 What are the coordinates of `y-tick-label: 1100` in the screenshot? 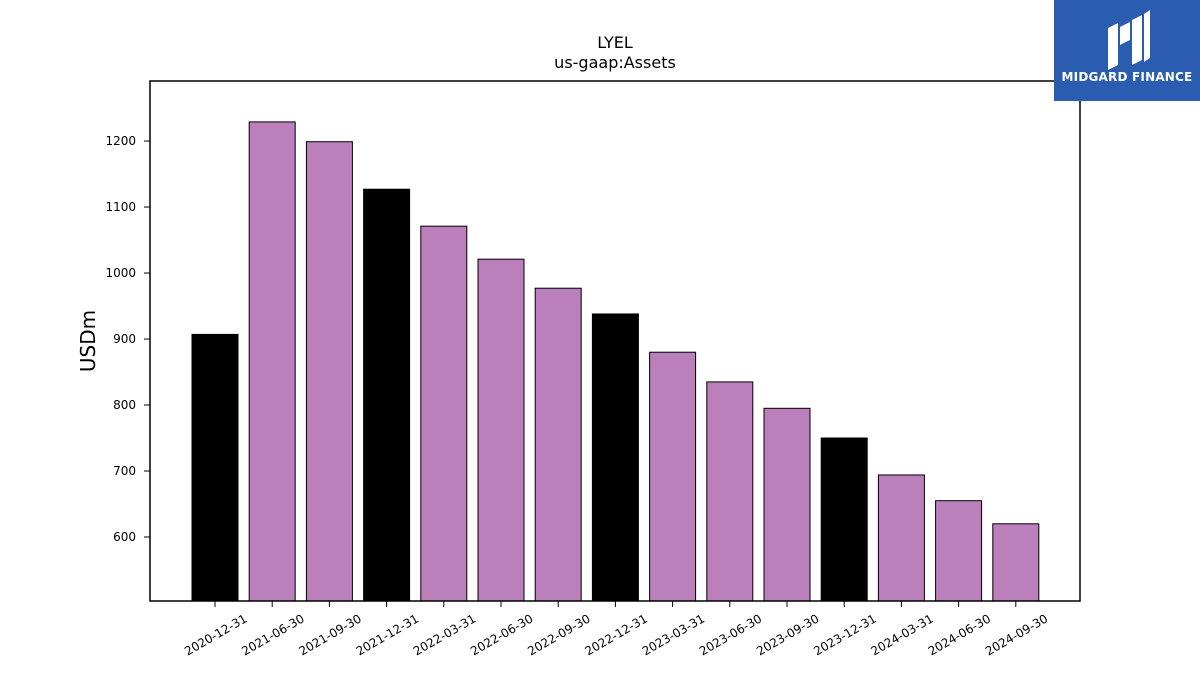 It's located at (120, 207).